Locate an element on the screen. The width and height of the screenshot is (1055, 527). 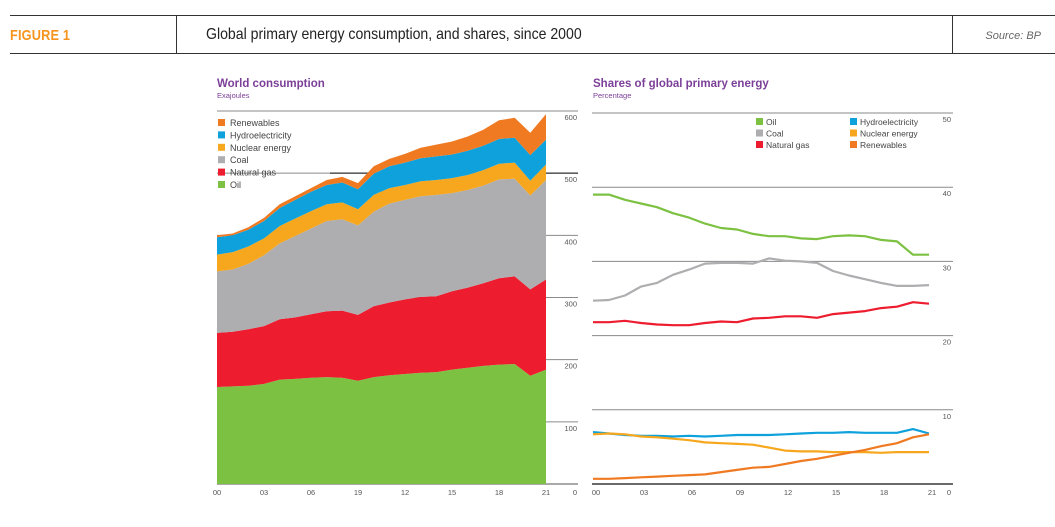
chart-title: Shares of global primary energy is located at coordinates (681, 84).